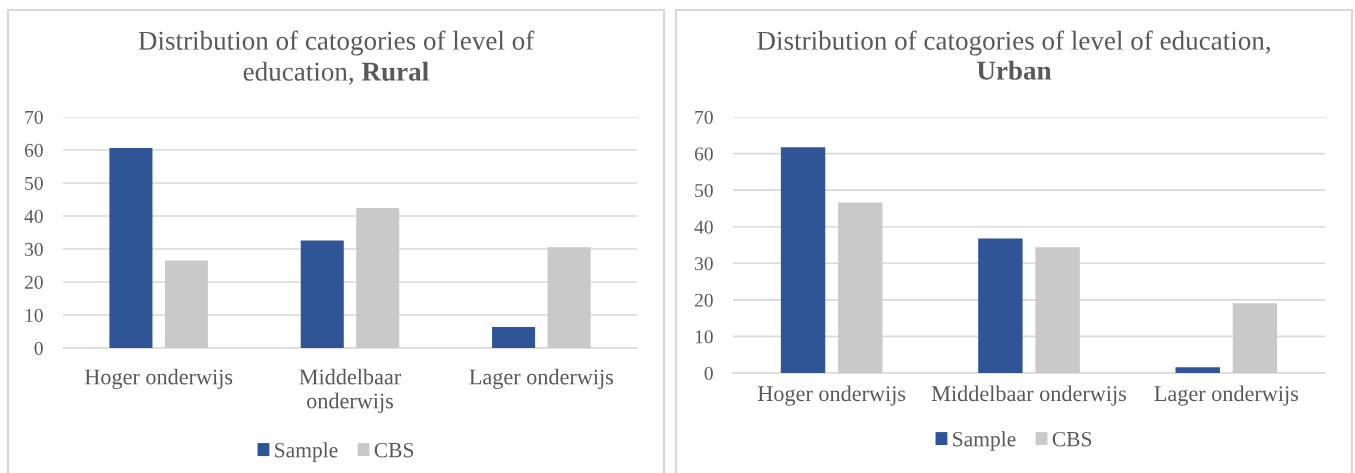 The height and width of the screenshot is (473, 1355). What do you see at coordinates (1013, 55) in the screenshot?
I see `chart-title: Distribution of catogories of level of education, Urban` at bounding box center [1013, 55].